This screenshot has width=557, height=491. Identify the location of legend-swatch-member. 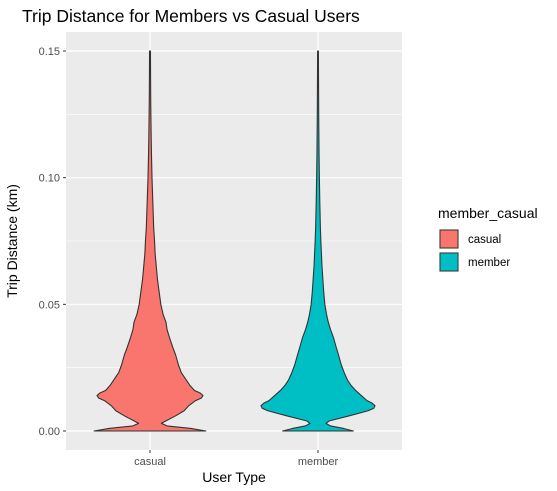
(449, 262).